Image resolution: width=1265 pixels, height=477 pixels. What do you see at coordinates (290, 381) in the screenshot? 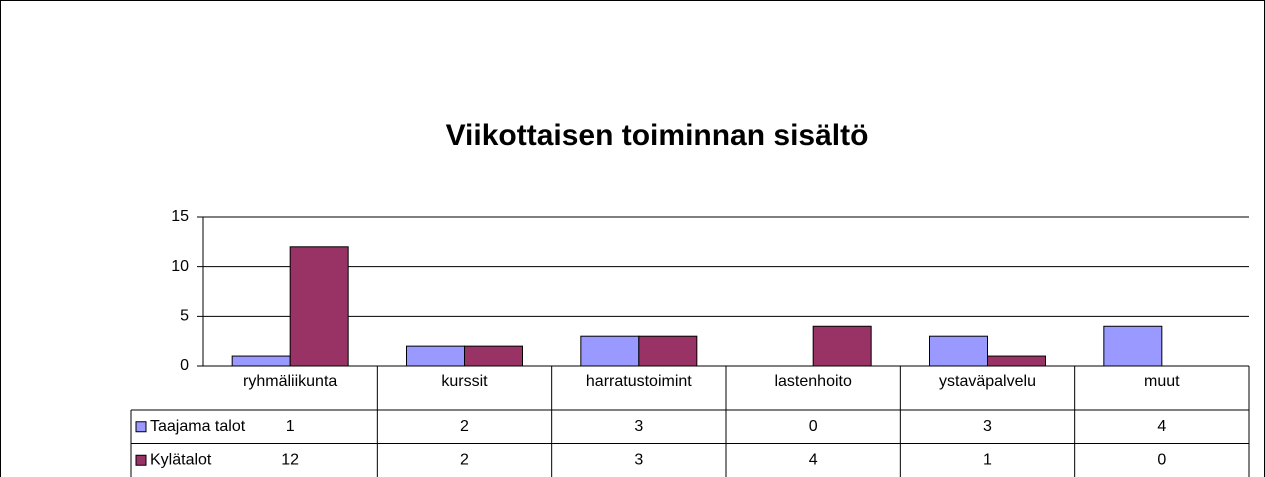
I see `x-tick-label: ryhmäliikunta` at bounding box center [290, 381].